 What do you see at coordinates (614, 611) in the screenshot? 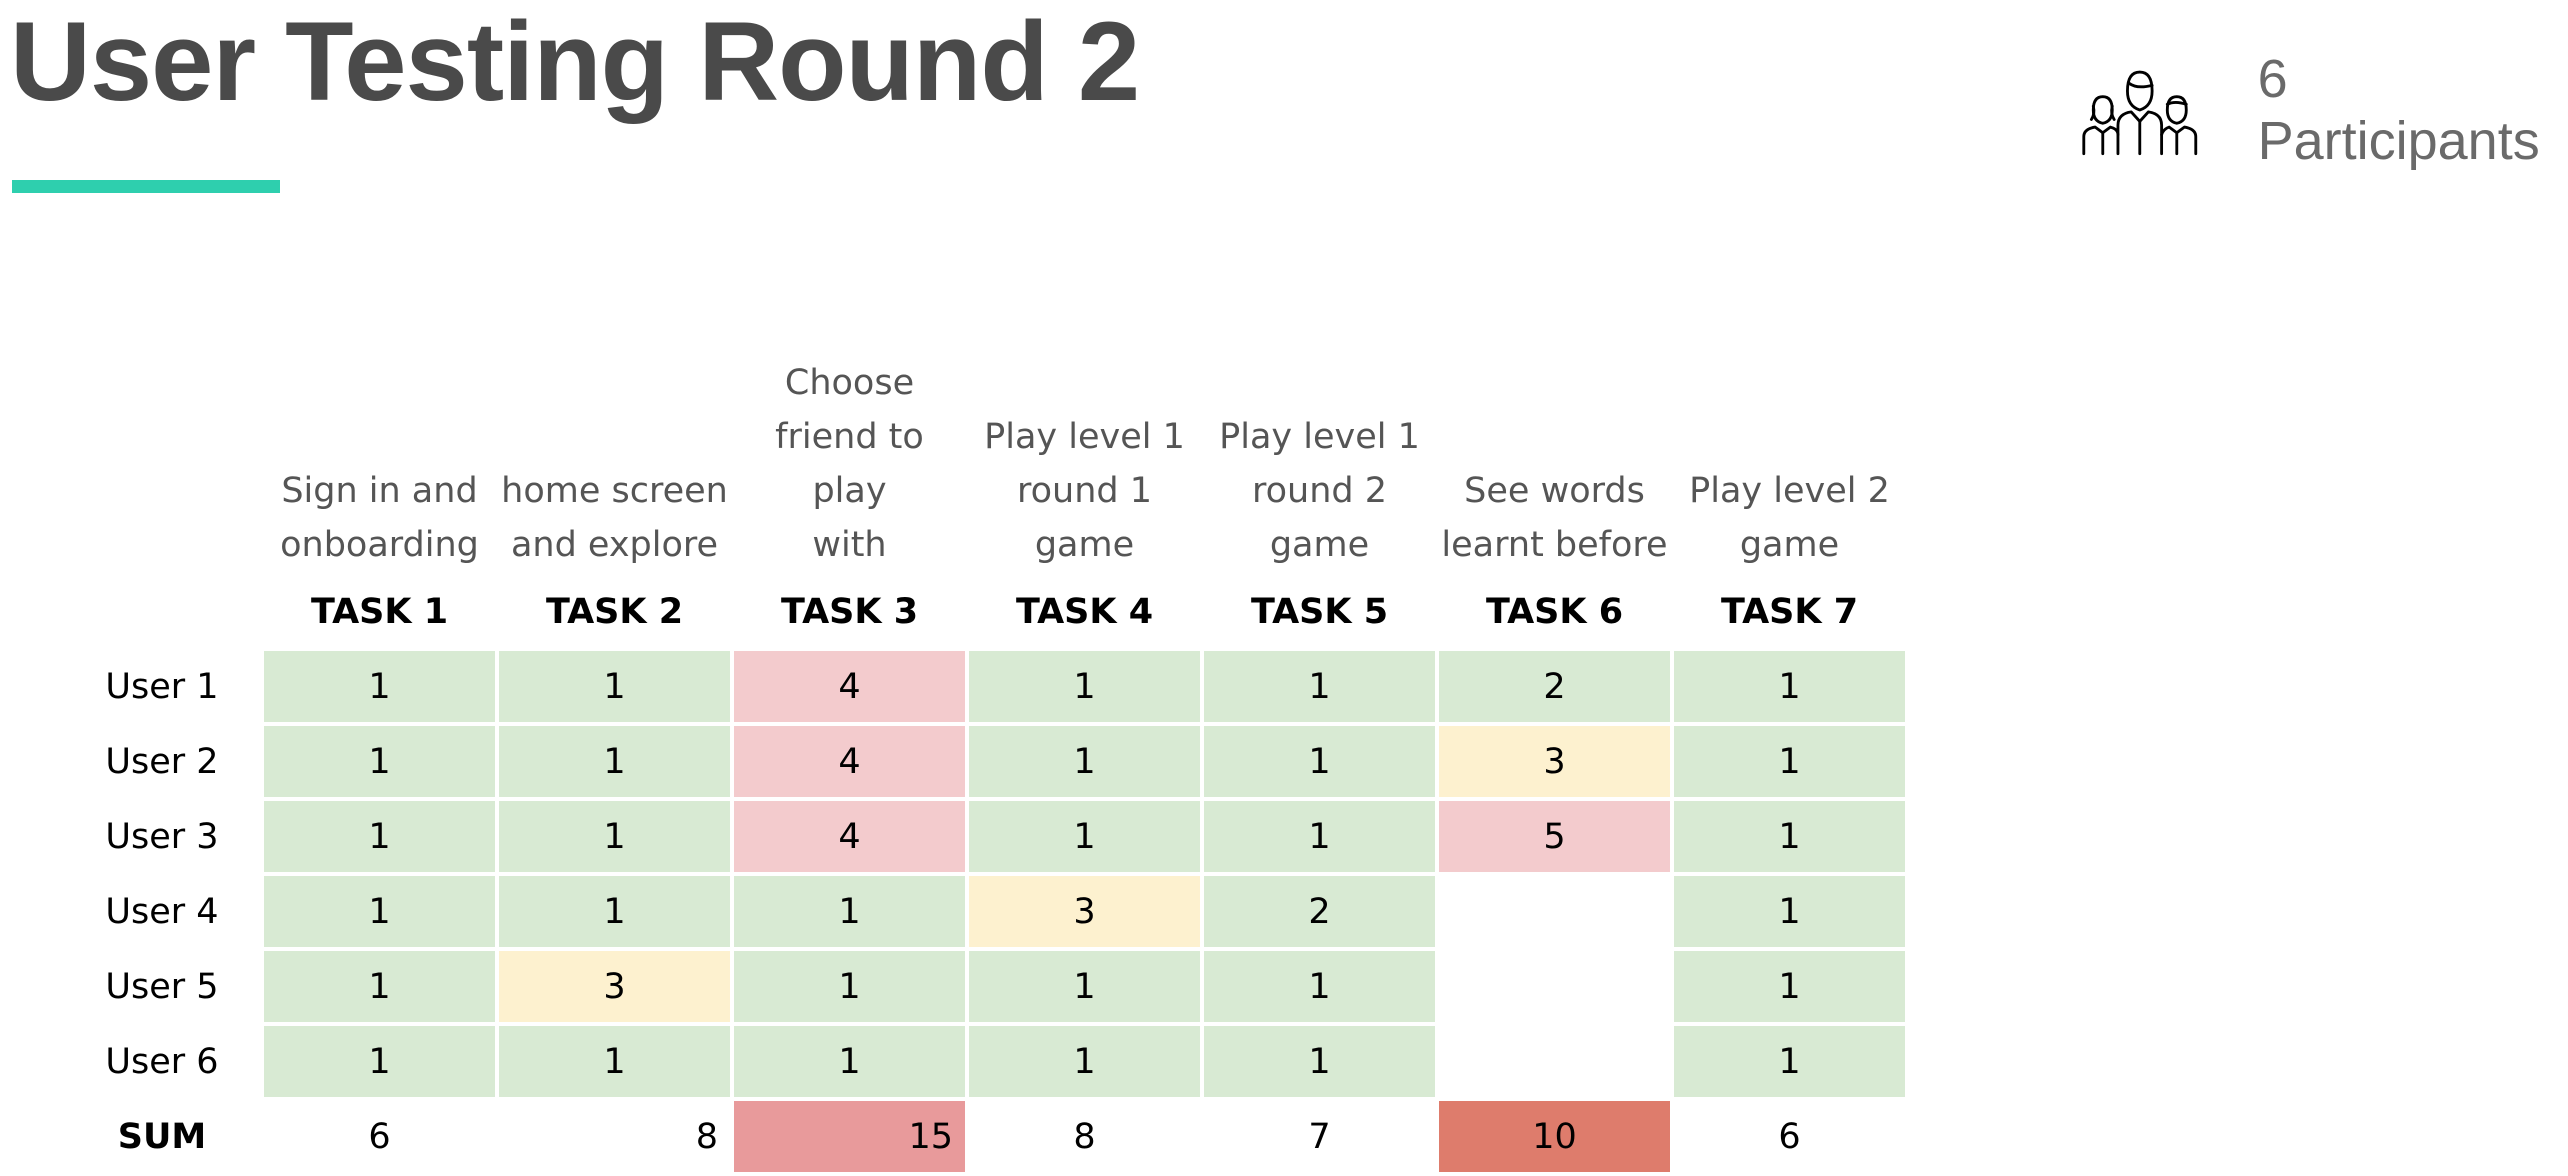
I see `task-header: TASK 2` at bounding box center [614, 611].